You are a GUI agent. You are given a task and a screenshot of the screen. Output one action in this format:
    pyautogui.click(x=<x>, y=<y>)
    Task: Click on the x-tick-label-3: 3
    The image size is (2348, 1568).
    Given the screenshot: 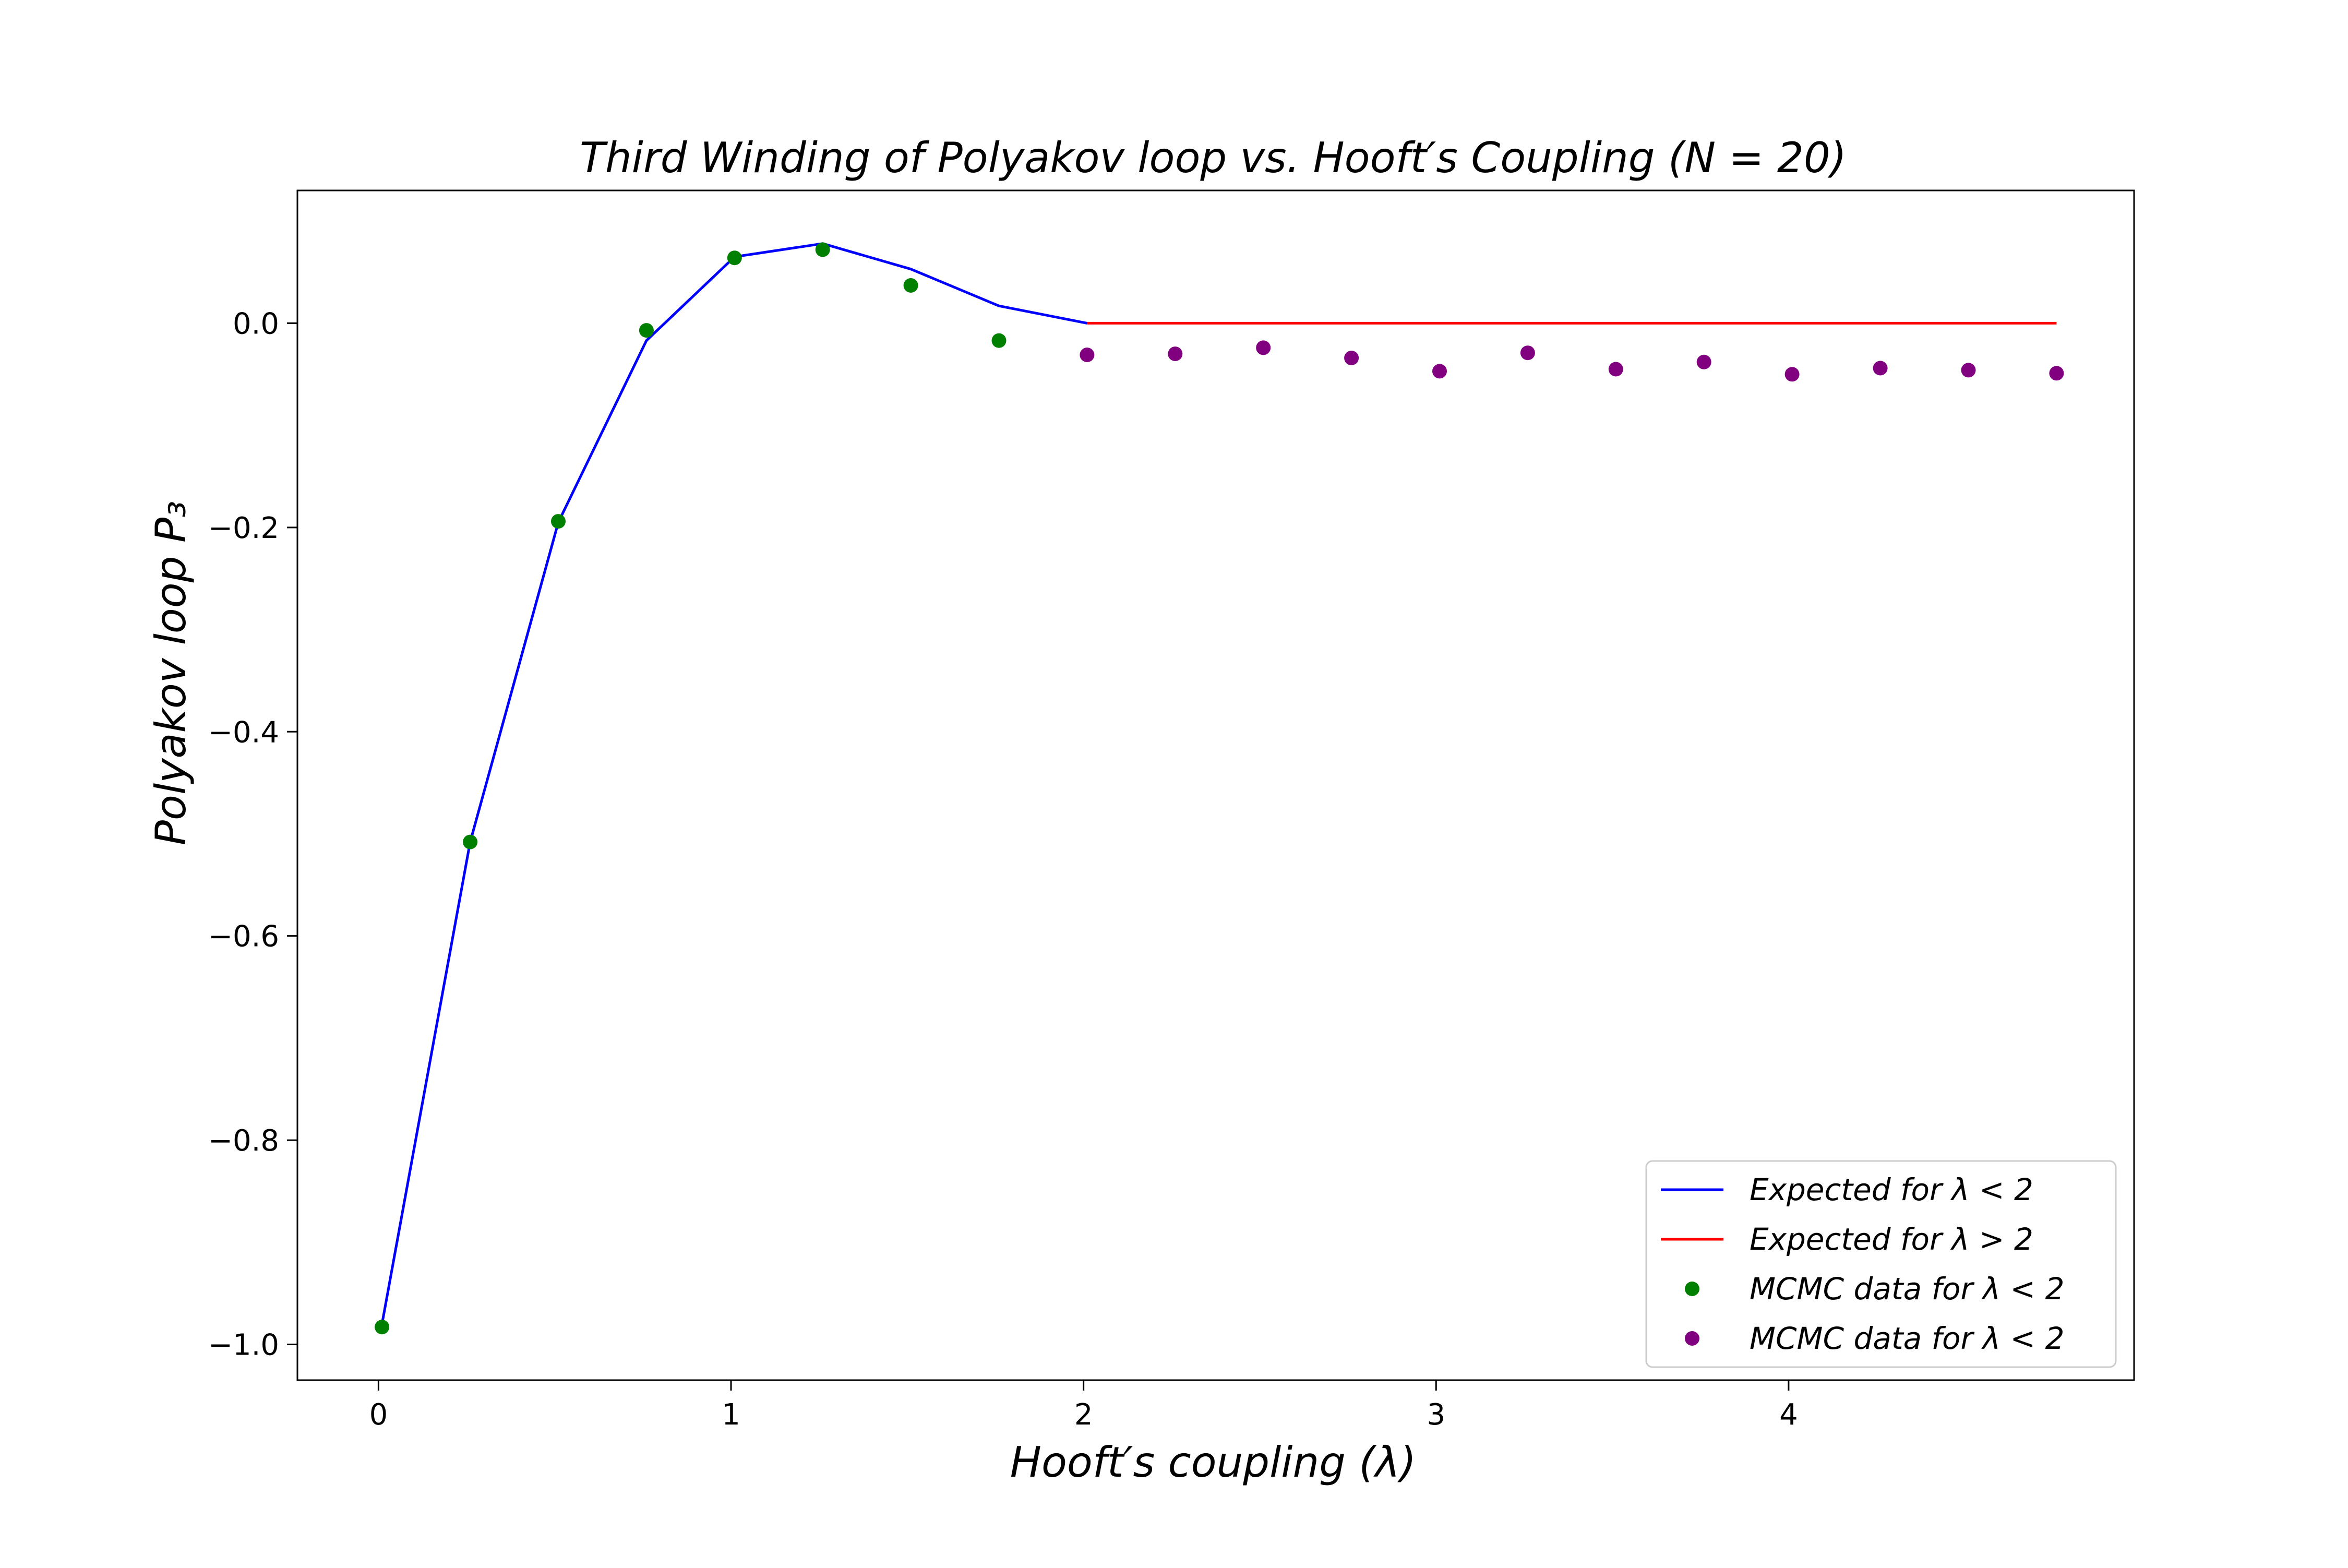 What is the action you would take?
    pyautogui.click(x=1436, y=1415)
    